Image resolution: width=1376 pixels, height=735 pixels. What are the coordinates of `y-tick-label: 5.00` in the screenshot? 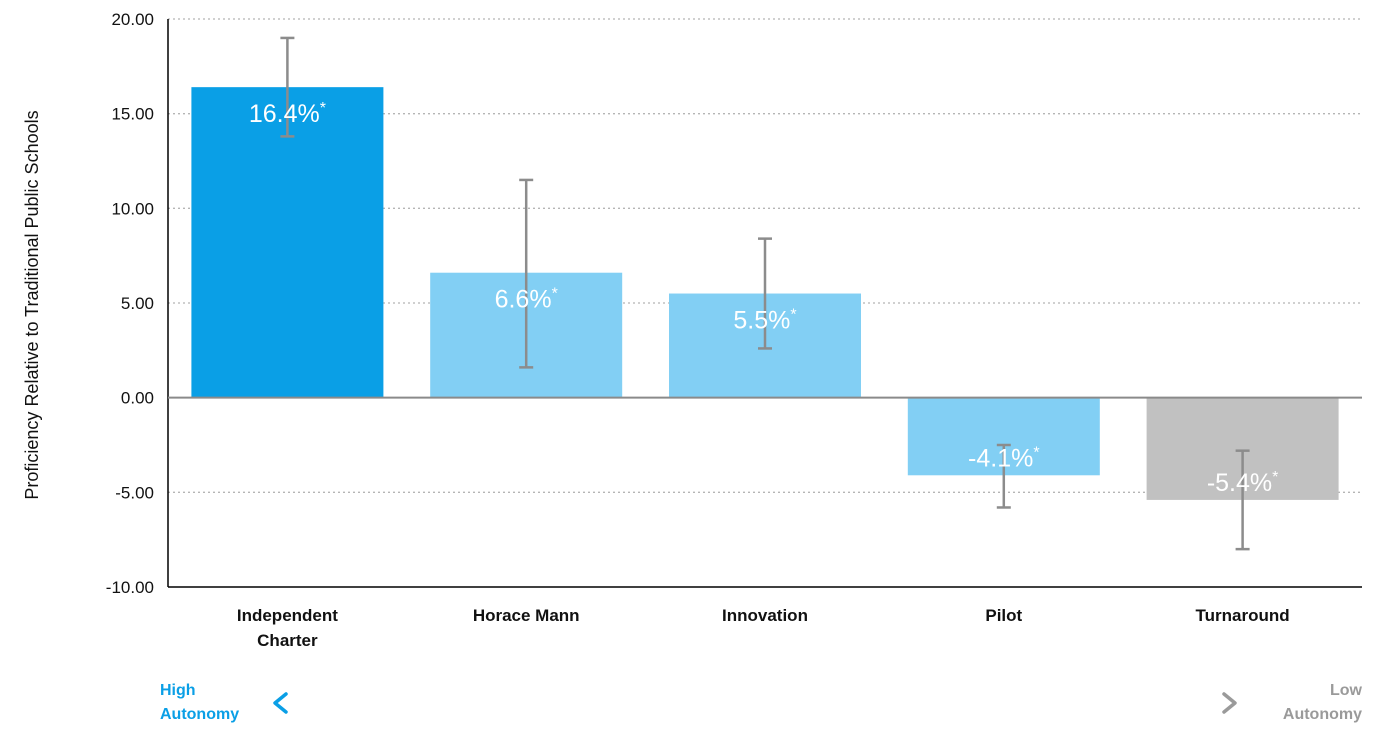 It's located at (137, 303).